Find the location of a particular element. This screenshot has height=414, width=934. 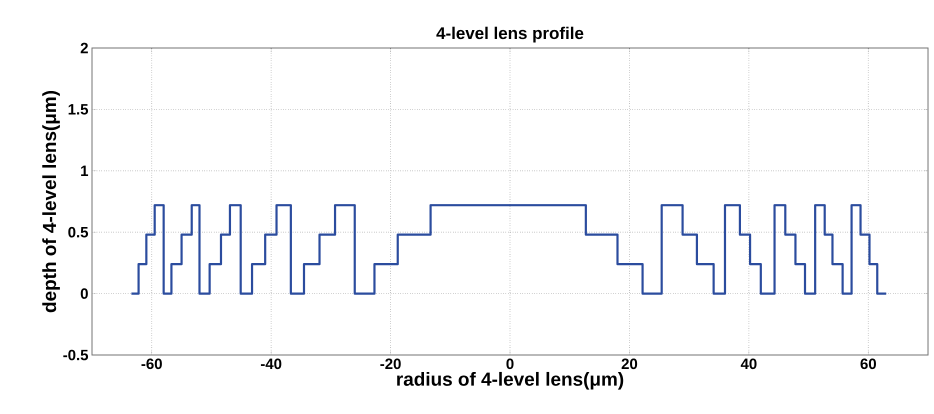

x-tick-label: 40 is located at coordinates (748, 364).